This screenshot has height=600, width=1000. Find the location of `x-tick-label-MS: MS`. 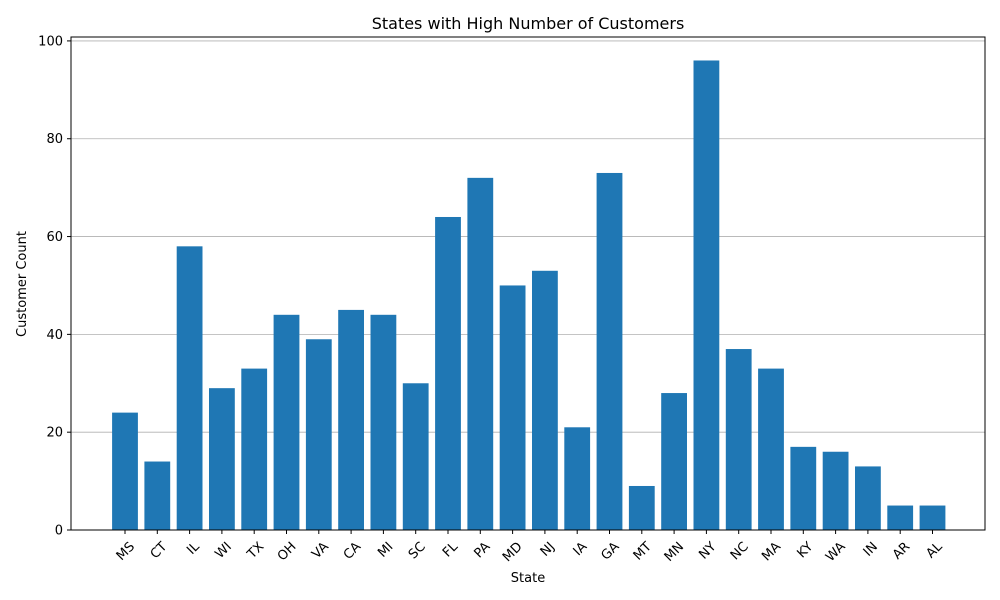

x-tick-label-MS: MS is located at coordinates (126, 551).